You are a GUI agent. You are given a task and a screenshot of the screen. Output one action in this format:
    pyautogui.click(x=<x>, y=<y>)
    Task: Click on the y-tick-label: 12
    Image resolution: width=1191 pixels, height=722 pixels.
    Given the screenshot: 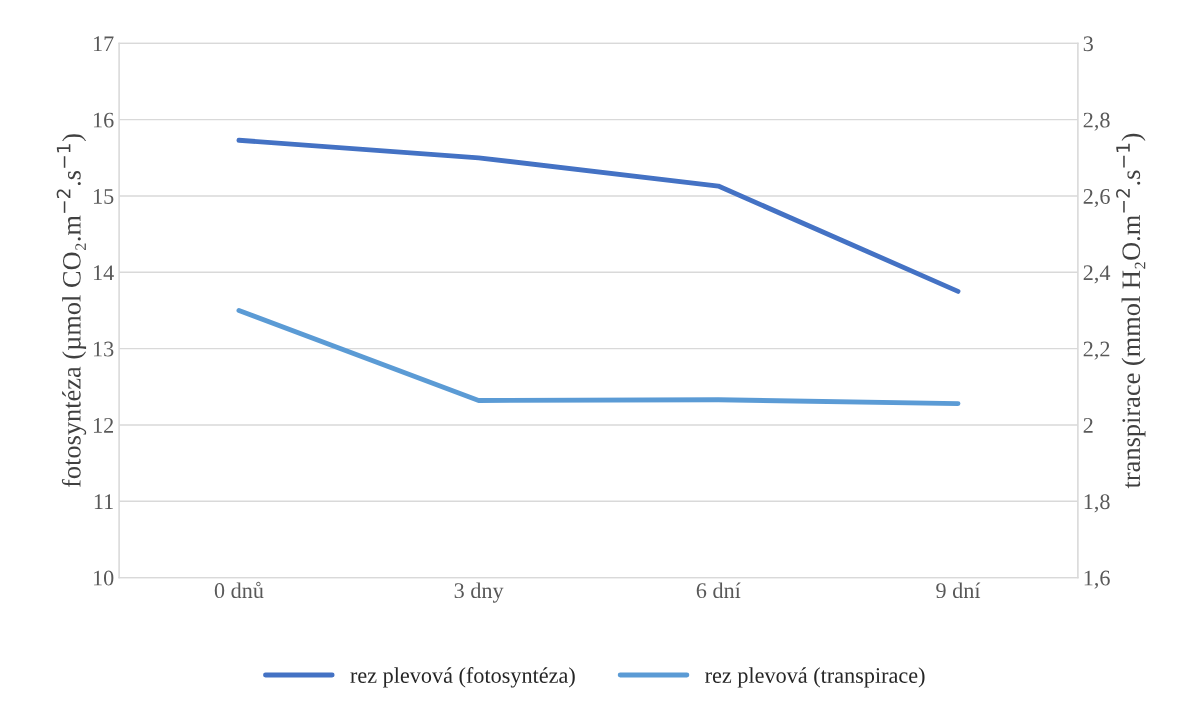 What is the action you would take?
    pyautogui.click(x=103, y=425)
    